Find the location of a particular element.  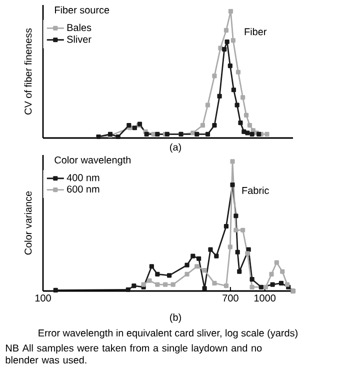

legend-title: Fiber source is located at coordinates (82, 10).